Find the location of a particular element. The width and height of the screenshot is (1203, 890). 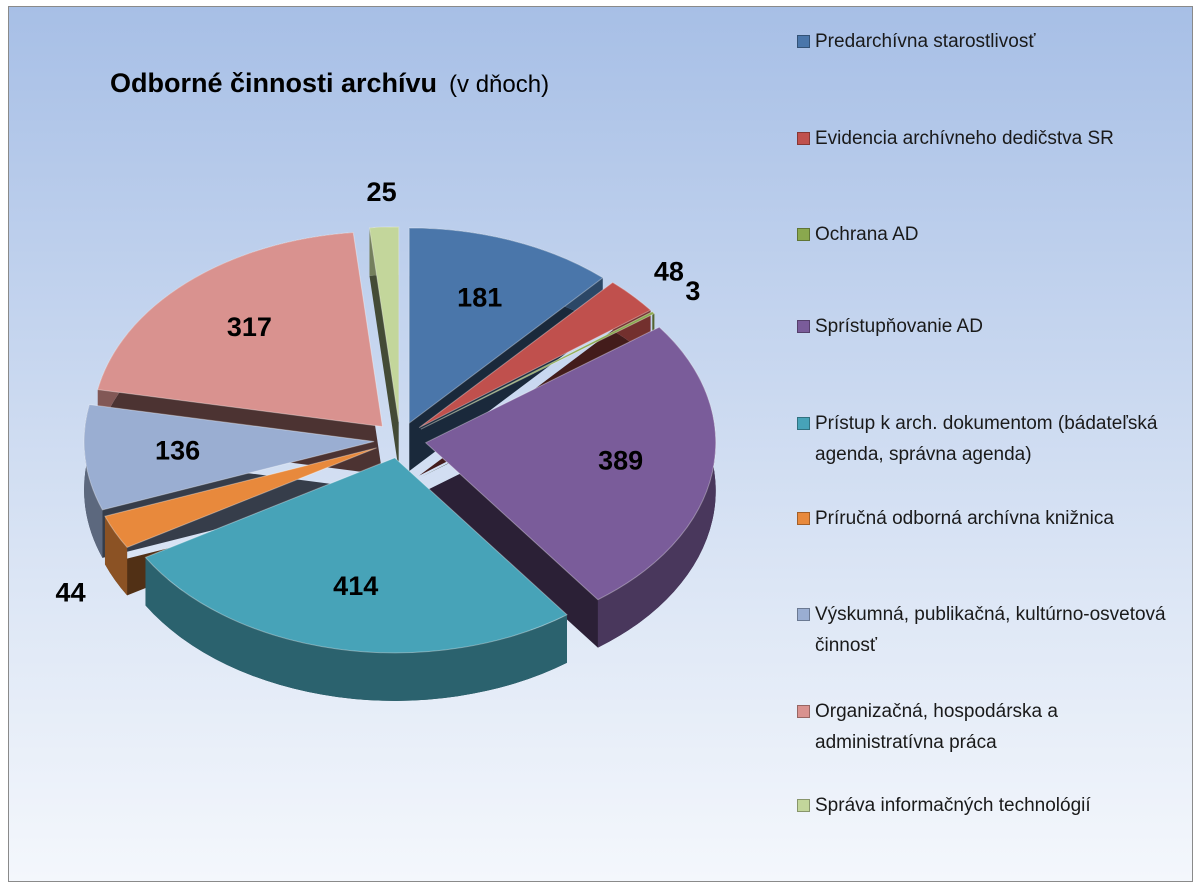

title-block: Odborné činnosti archívu (v dňoch) is located at coordinates (329, 83).